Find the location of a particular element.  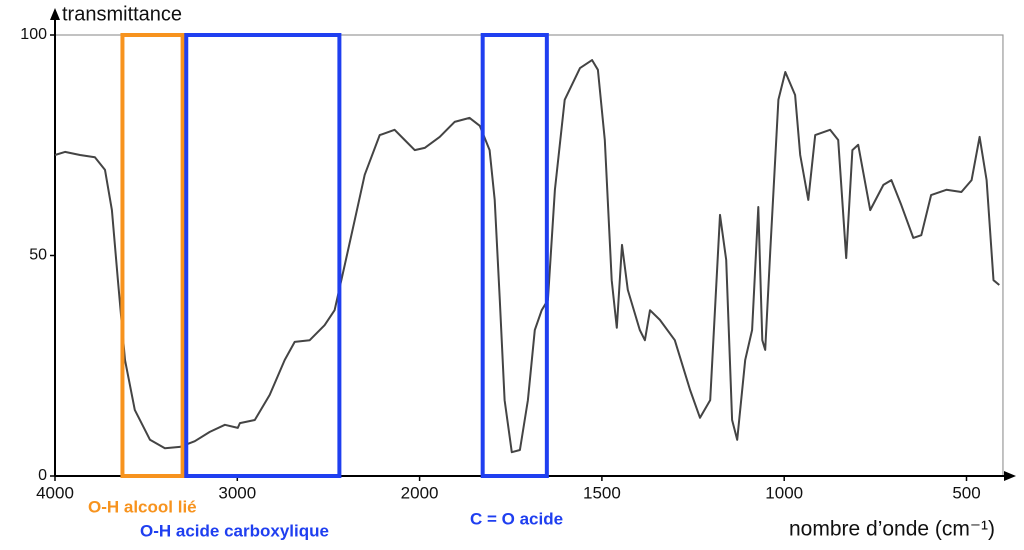

x-axis-label: nombre d’onde (cm⁻¹) is located at coordinates (892, 529).